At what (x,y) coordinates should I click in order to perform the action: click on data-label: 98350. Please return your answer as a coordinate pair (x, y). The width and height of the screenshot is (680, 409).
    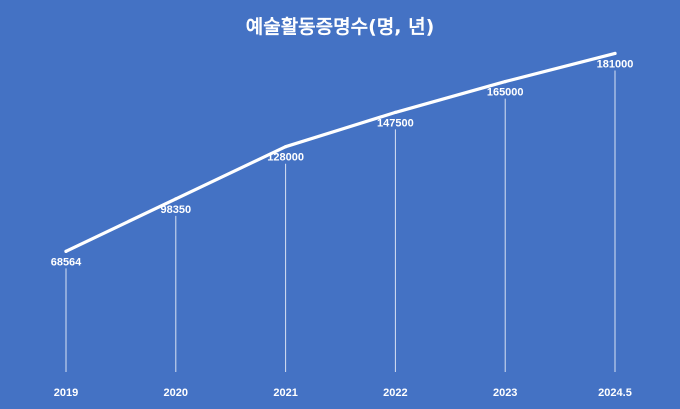
    Looking at the image, I should click on (176, 210).